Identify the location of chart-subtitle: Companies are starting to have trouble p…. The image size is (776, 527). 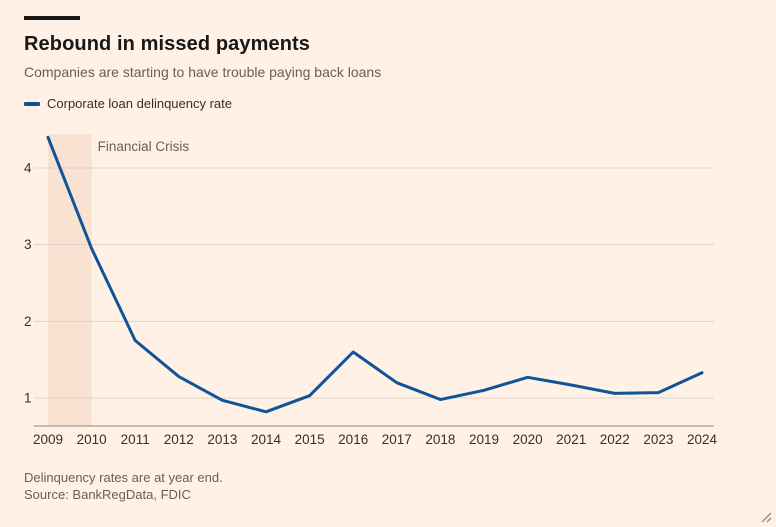
(203, 72).